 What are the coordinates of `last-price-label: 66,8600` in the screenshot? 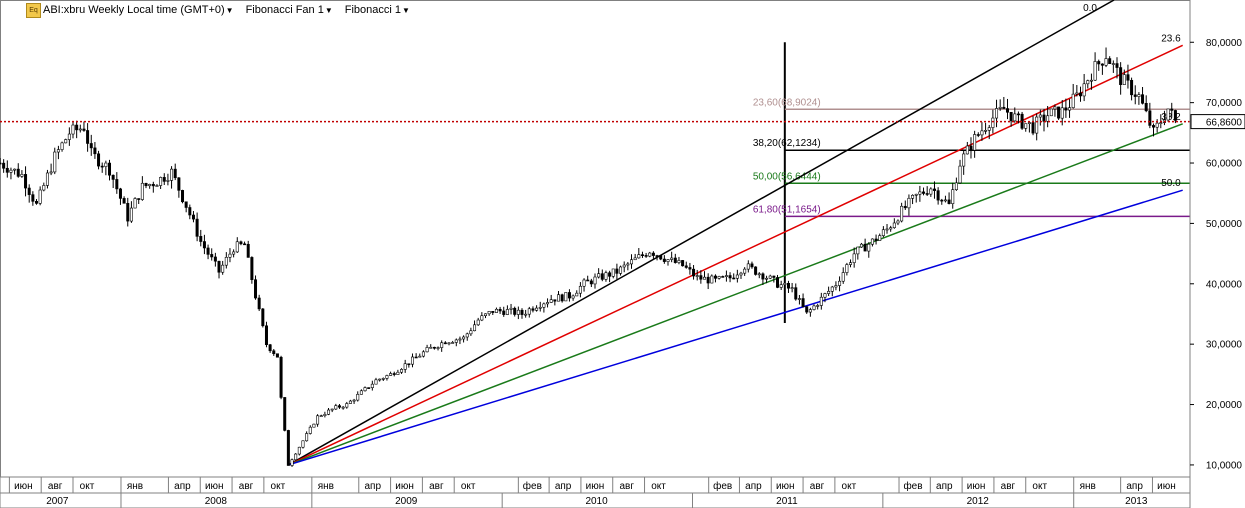 It's located at (1224, 123).